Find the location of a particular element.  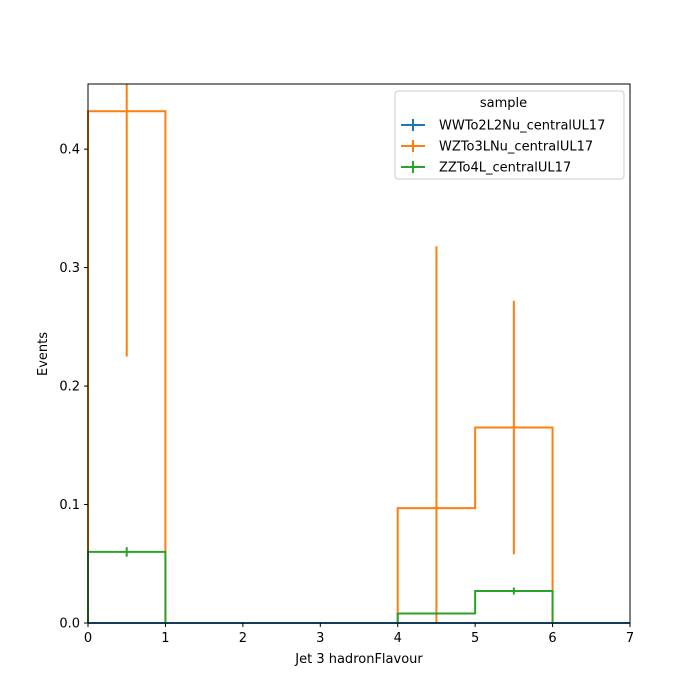

series-ZZTo4L_centralUL17 is located at coordinates (358, 585).